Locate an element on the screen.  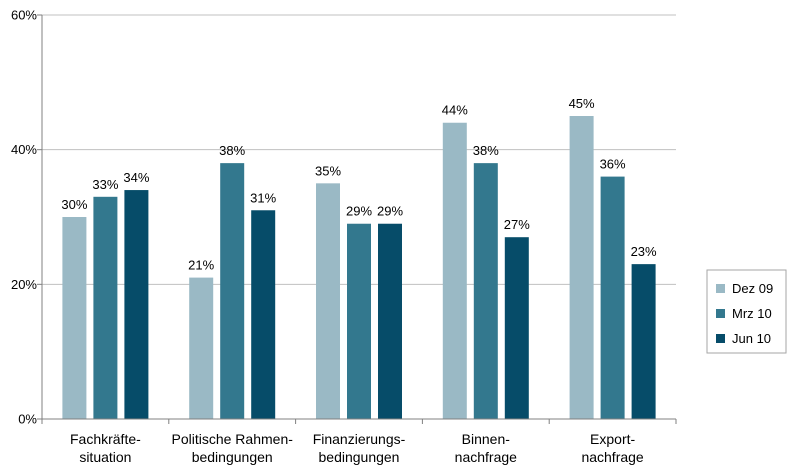
data-label: 30% is located at coordinates (74, 204).